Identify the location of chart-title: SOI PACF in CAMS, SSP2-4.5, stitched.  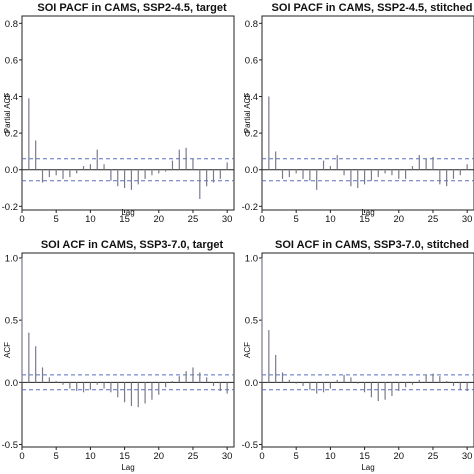
(372, 8).